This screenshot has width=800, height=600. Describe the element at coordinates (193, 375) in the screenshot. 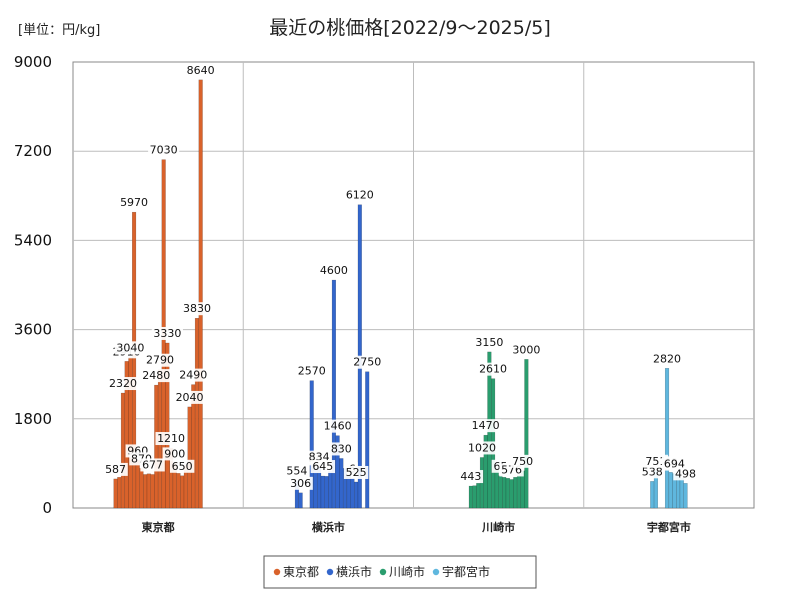

I see `data-label: 2490` at that location.